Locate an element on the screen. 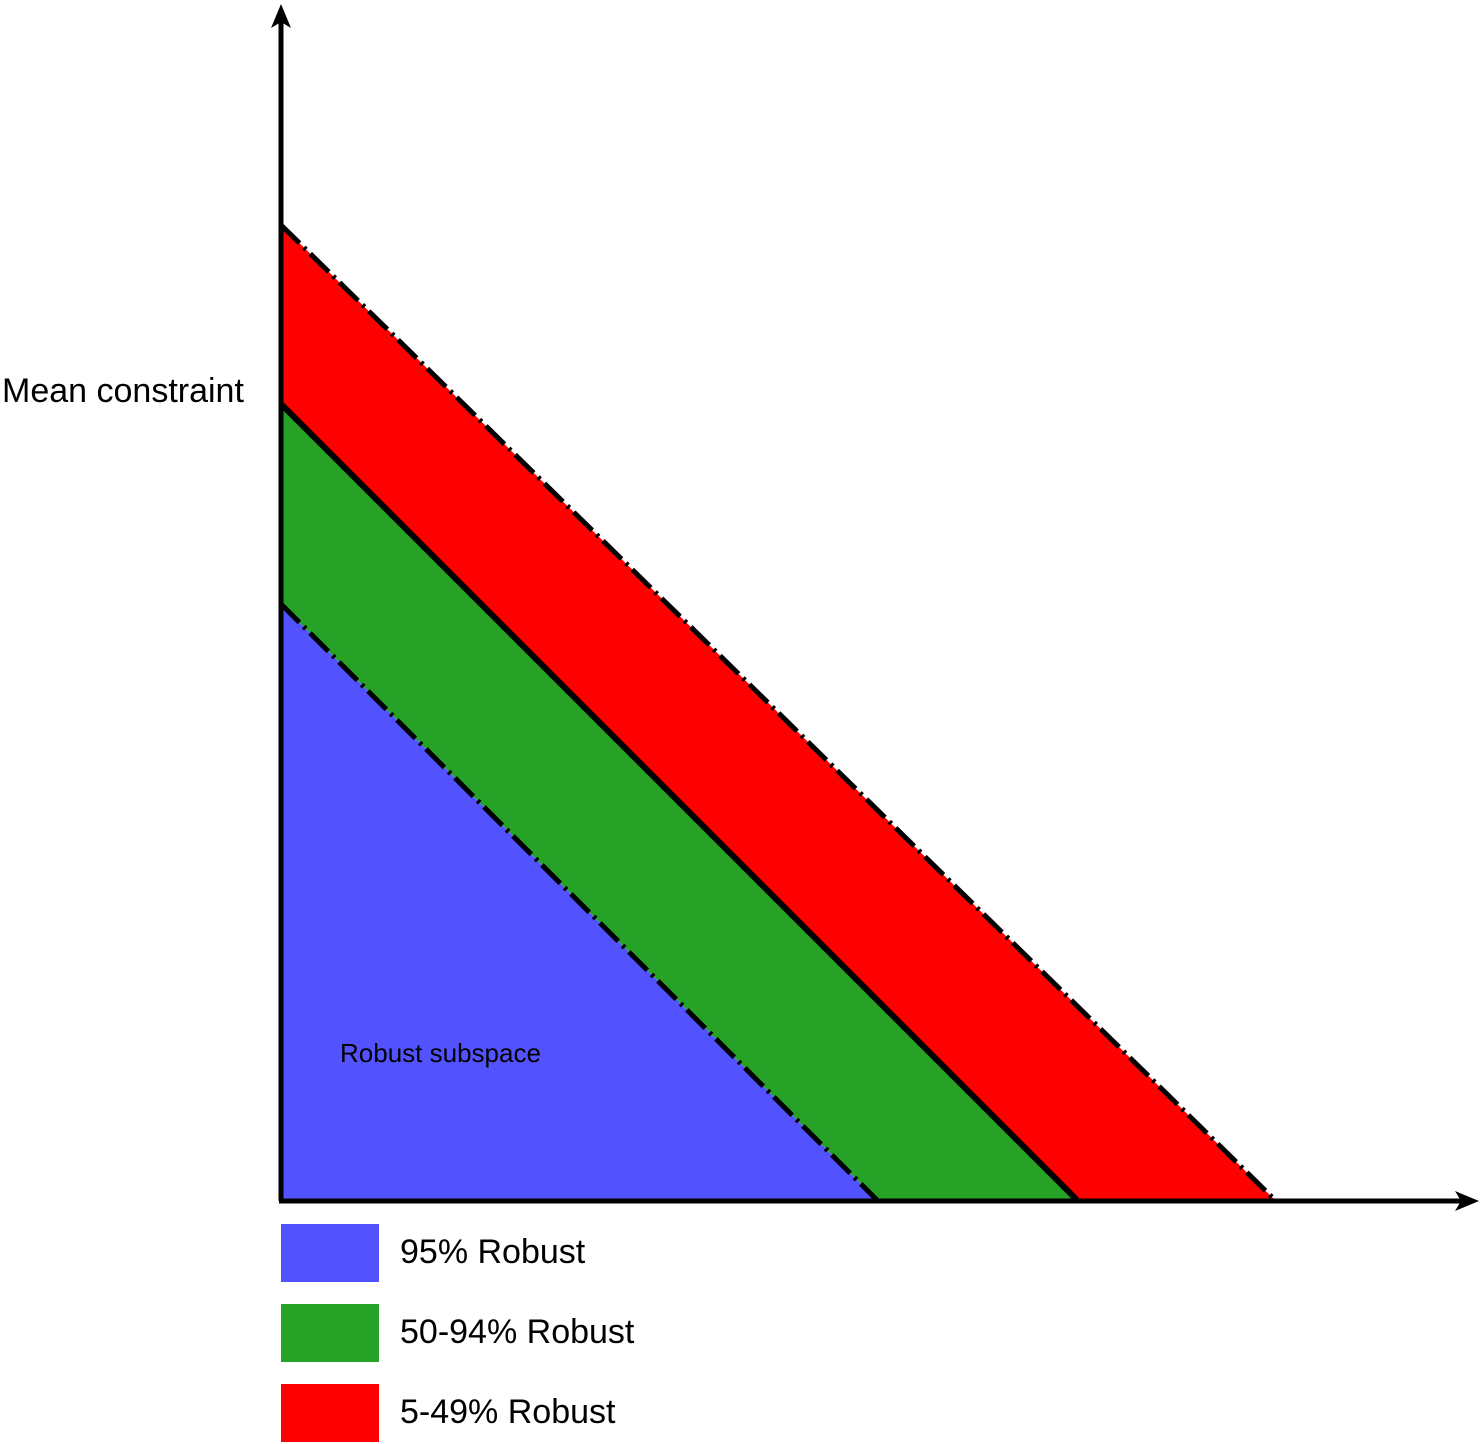 The image size is (1483, 1444). legend-label-95: 95% Robust is located at coordinates (493, 1252).